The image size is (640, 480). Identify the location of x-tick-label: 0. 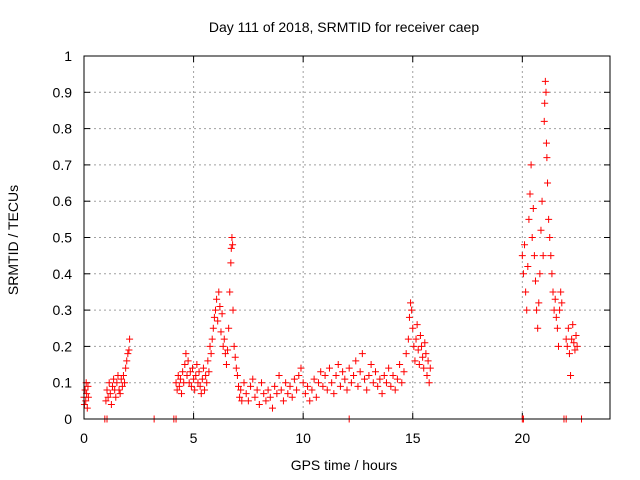
(84, 438).